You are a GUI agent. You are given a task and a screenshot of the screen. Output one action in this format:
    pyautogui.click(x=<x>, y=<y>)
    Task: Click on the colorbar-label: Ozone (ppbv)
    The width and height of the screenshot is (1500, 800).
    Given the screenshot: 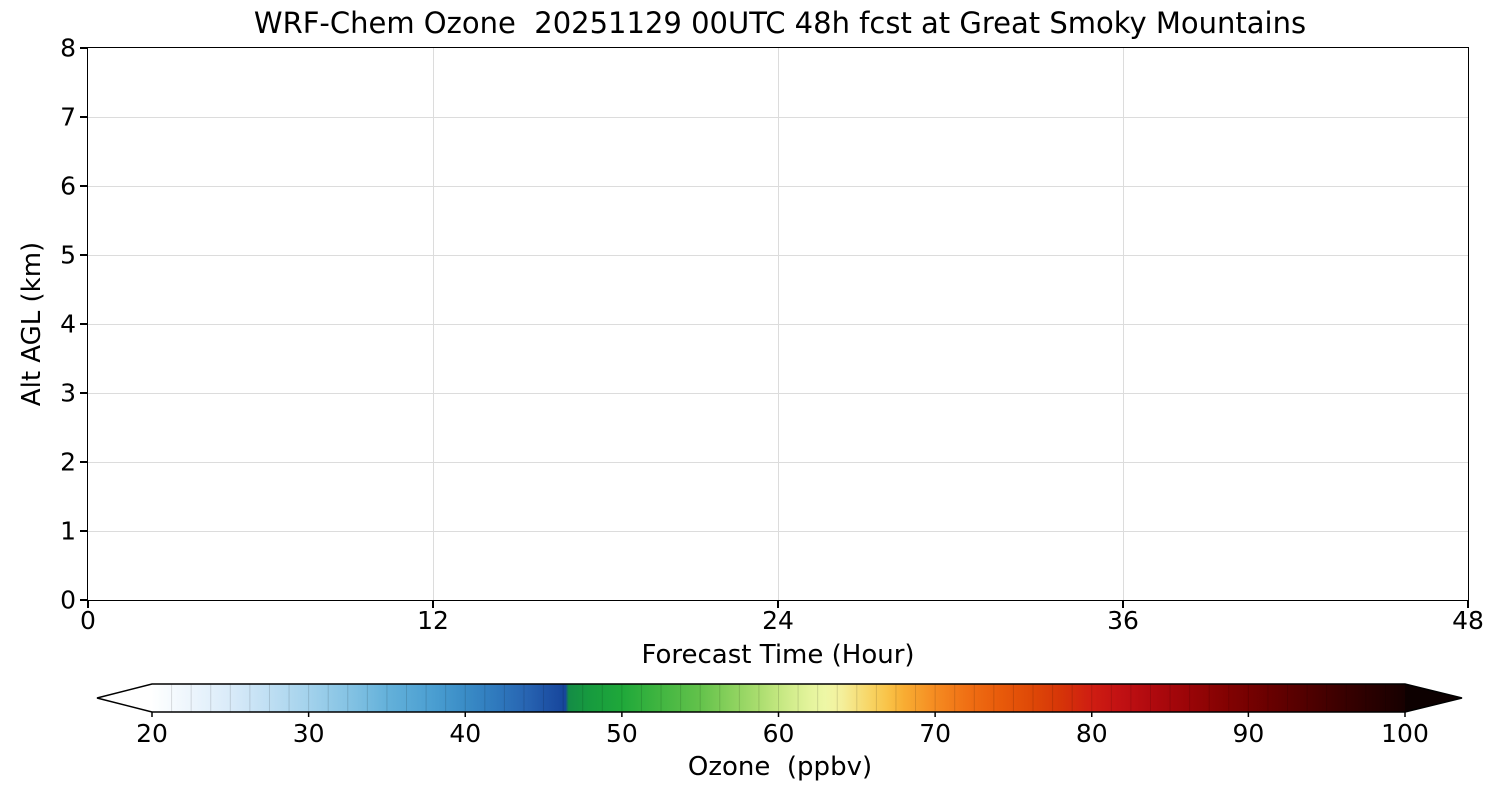 What is the action you would take?
    pyautogui.click(x=780, y=767)
    